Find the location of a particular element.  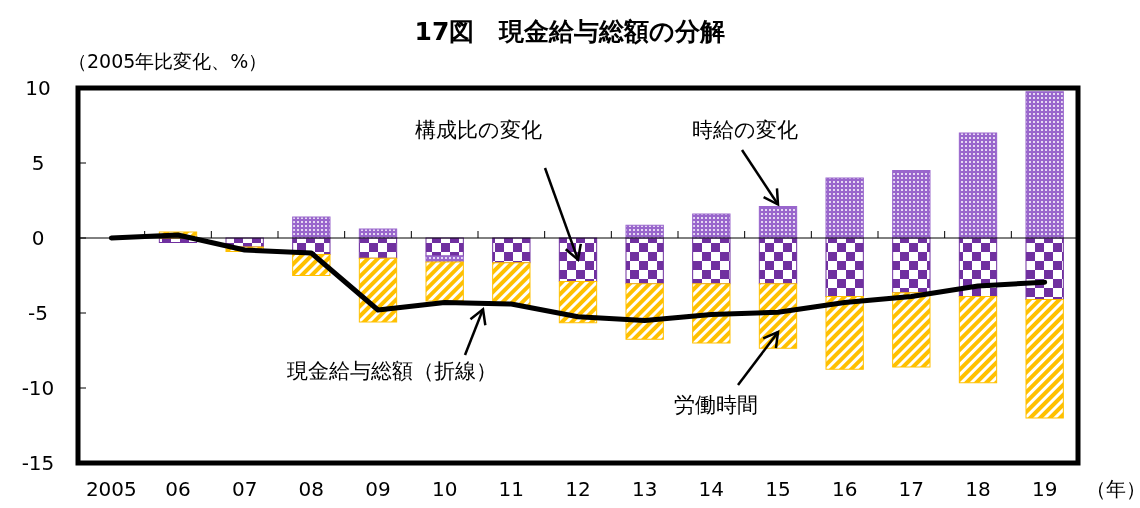

y-tick-label: 10 is located at coordinates (38, 88).